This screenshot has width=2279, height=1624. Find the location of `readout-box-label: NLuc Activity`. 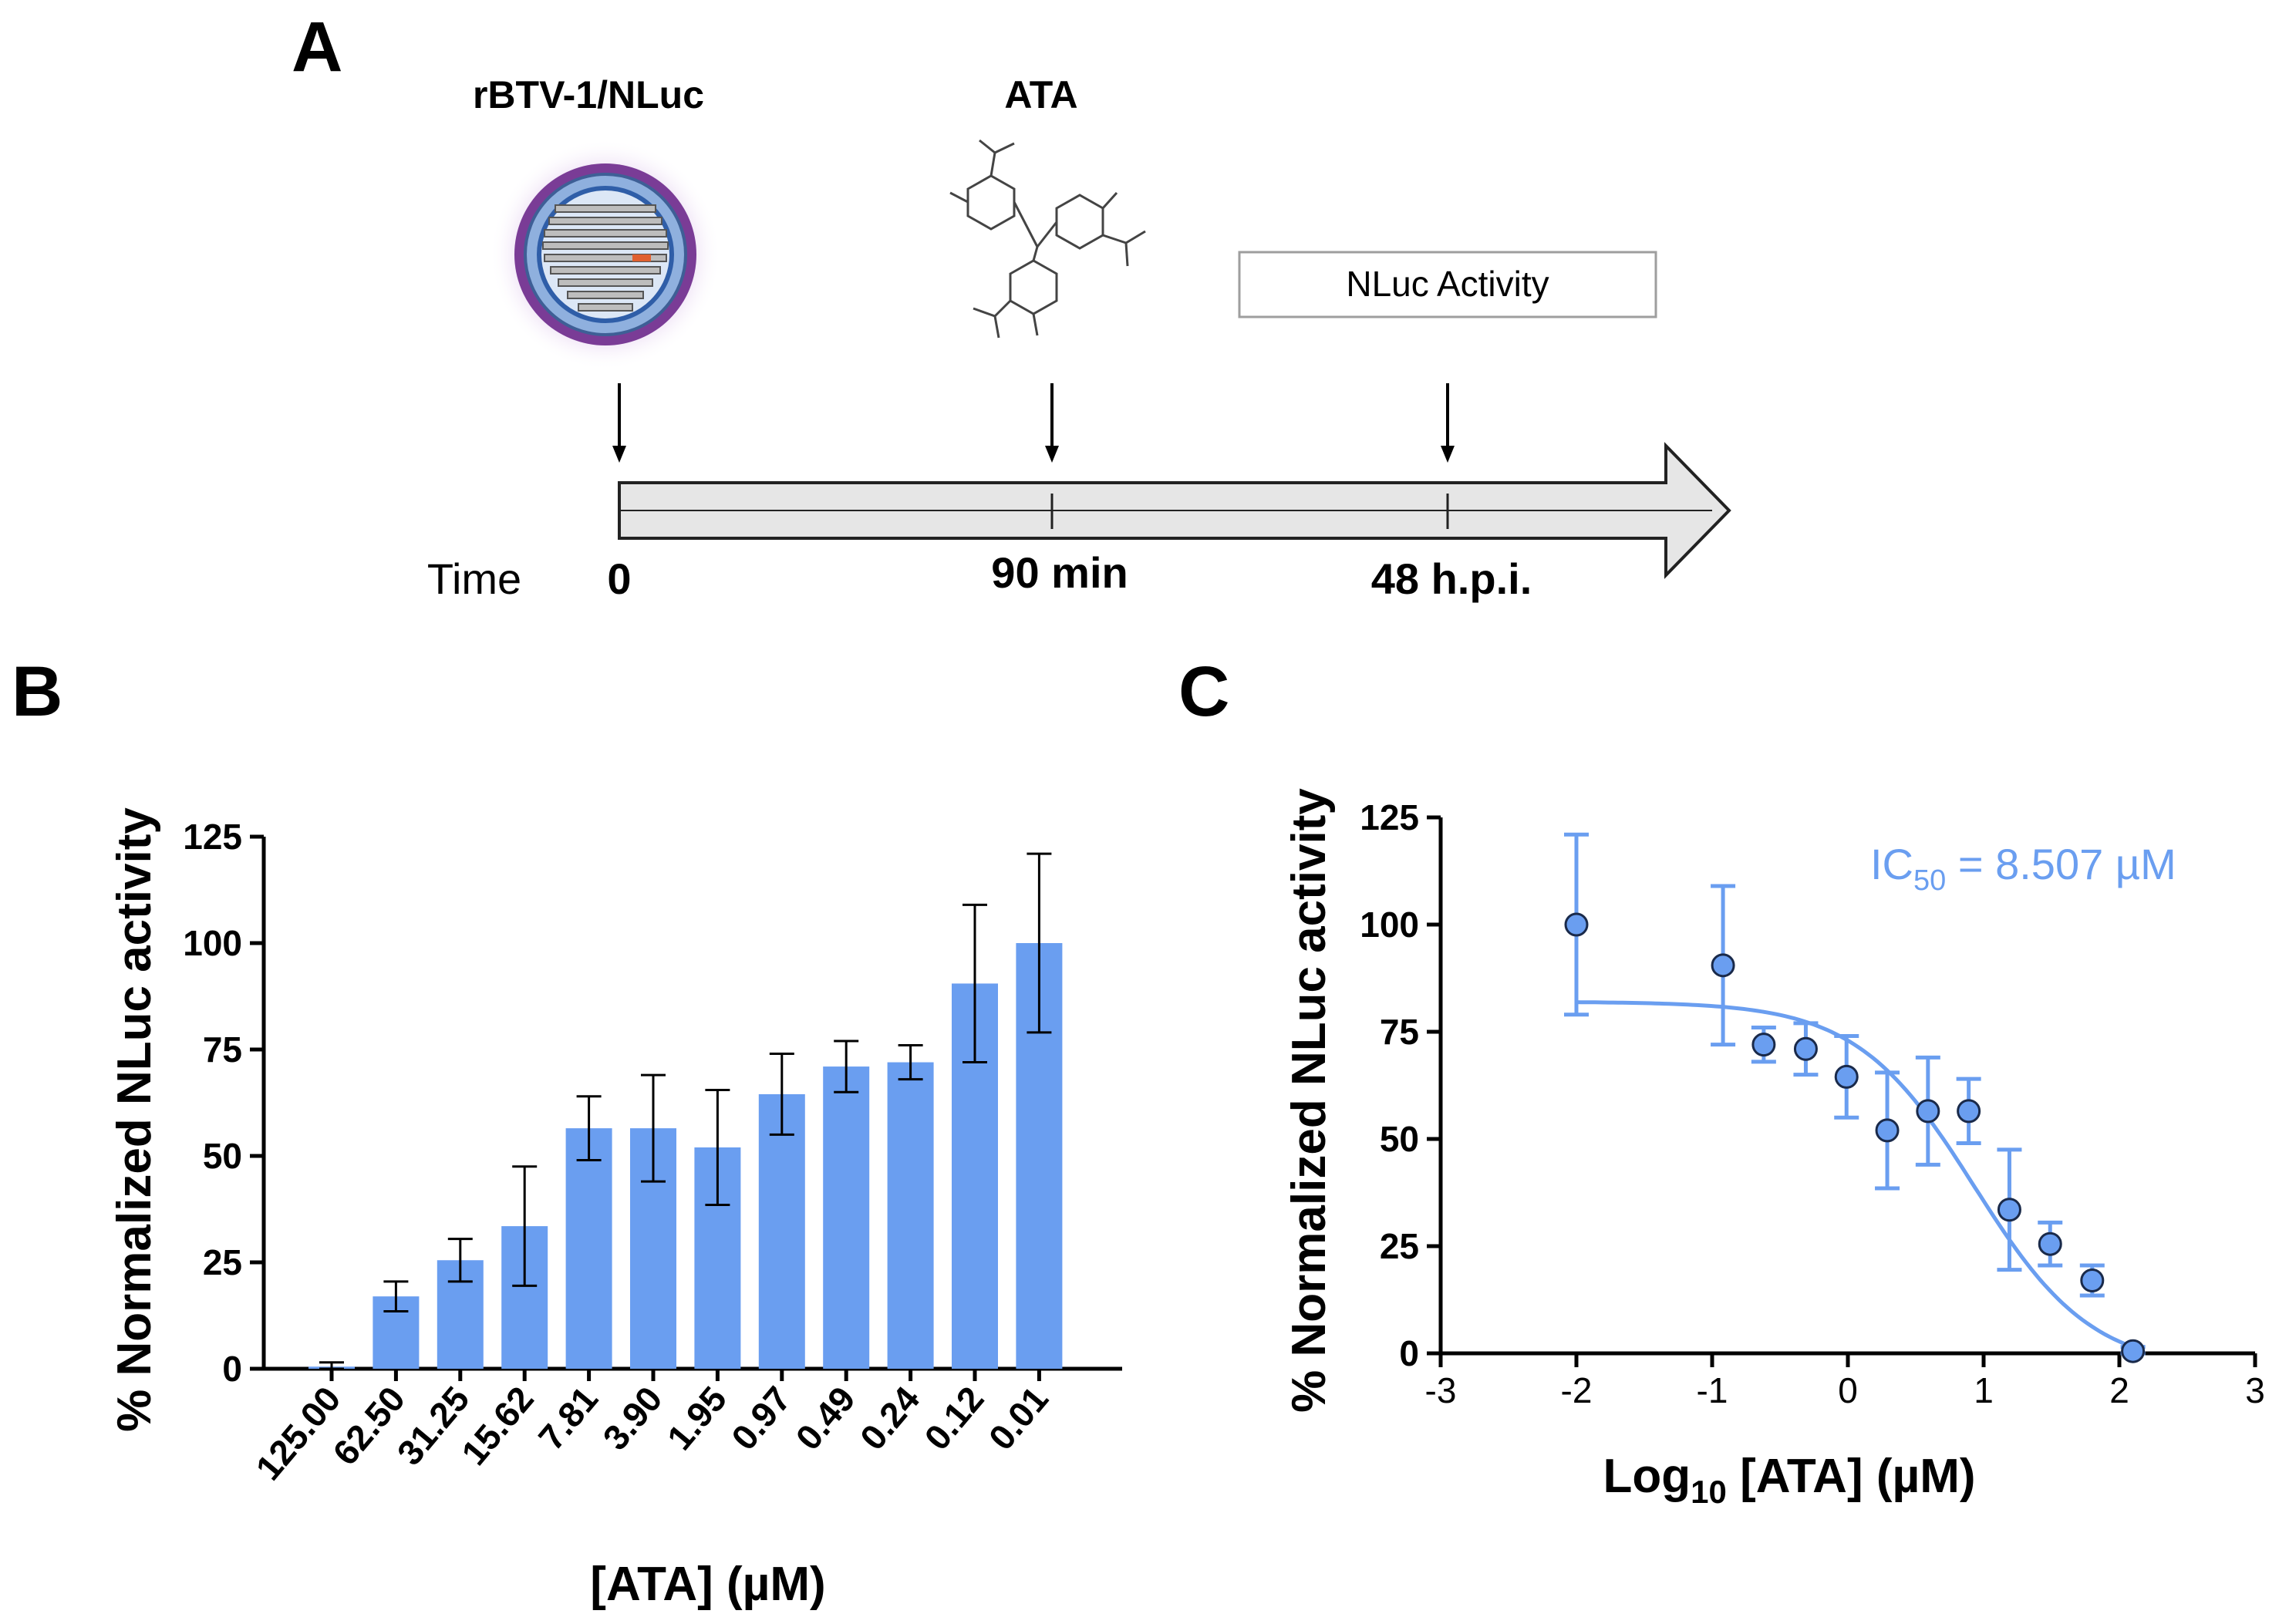

readout-box-label: NLuc Activity is located at coordinates (1448, 284).